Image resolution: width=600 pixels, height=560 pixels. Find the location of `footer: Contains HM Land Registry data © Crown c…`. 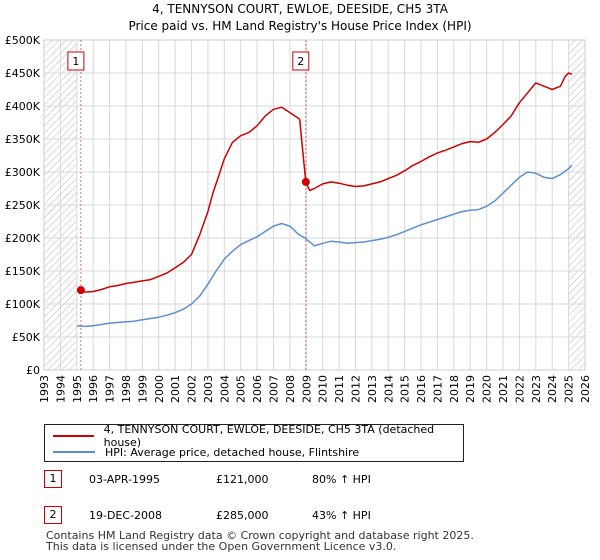

footer: Contains HM Land Registry data © Crown c… is located at coordinates (260, 541).